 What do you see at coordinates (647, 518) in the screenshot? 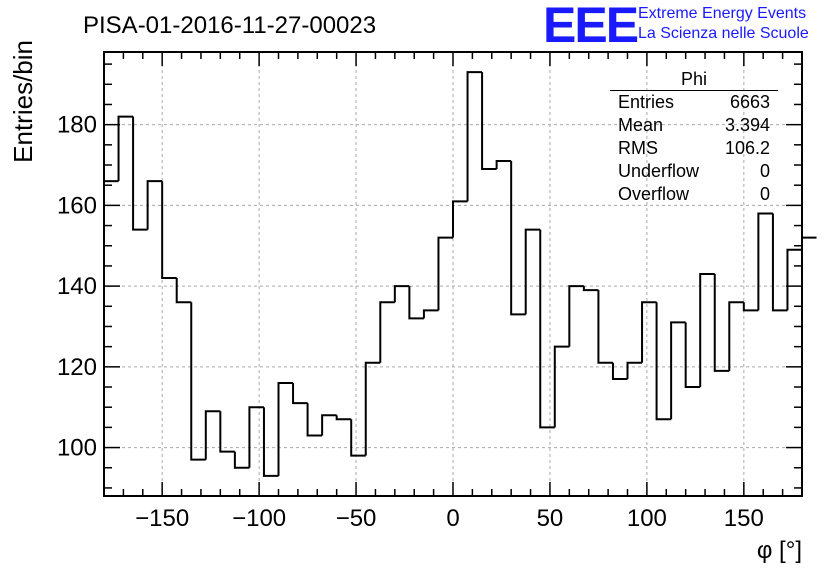
I see `x-tick-label: 100` at bounding box center [647, 518].